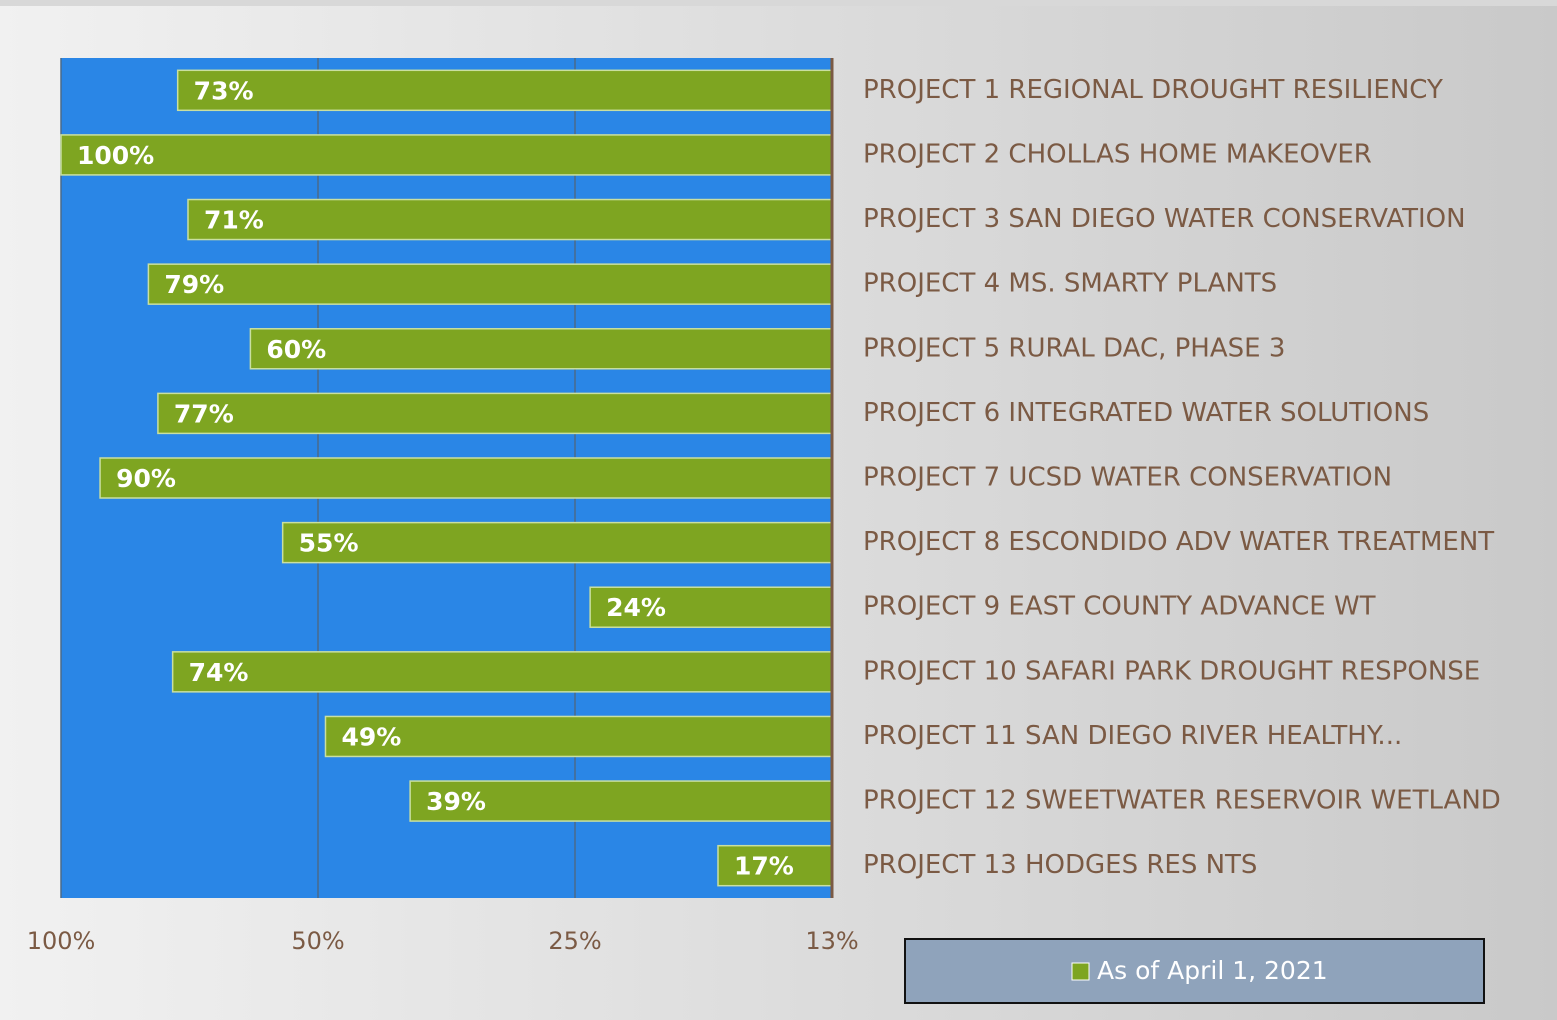 The image size is (1557, 1020). I want to click on category-label: PROJECT 3 SAN DIEGO WATER CONSERVATION, so click(1164, 219).